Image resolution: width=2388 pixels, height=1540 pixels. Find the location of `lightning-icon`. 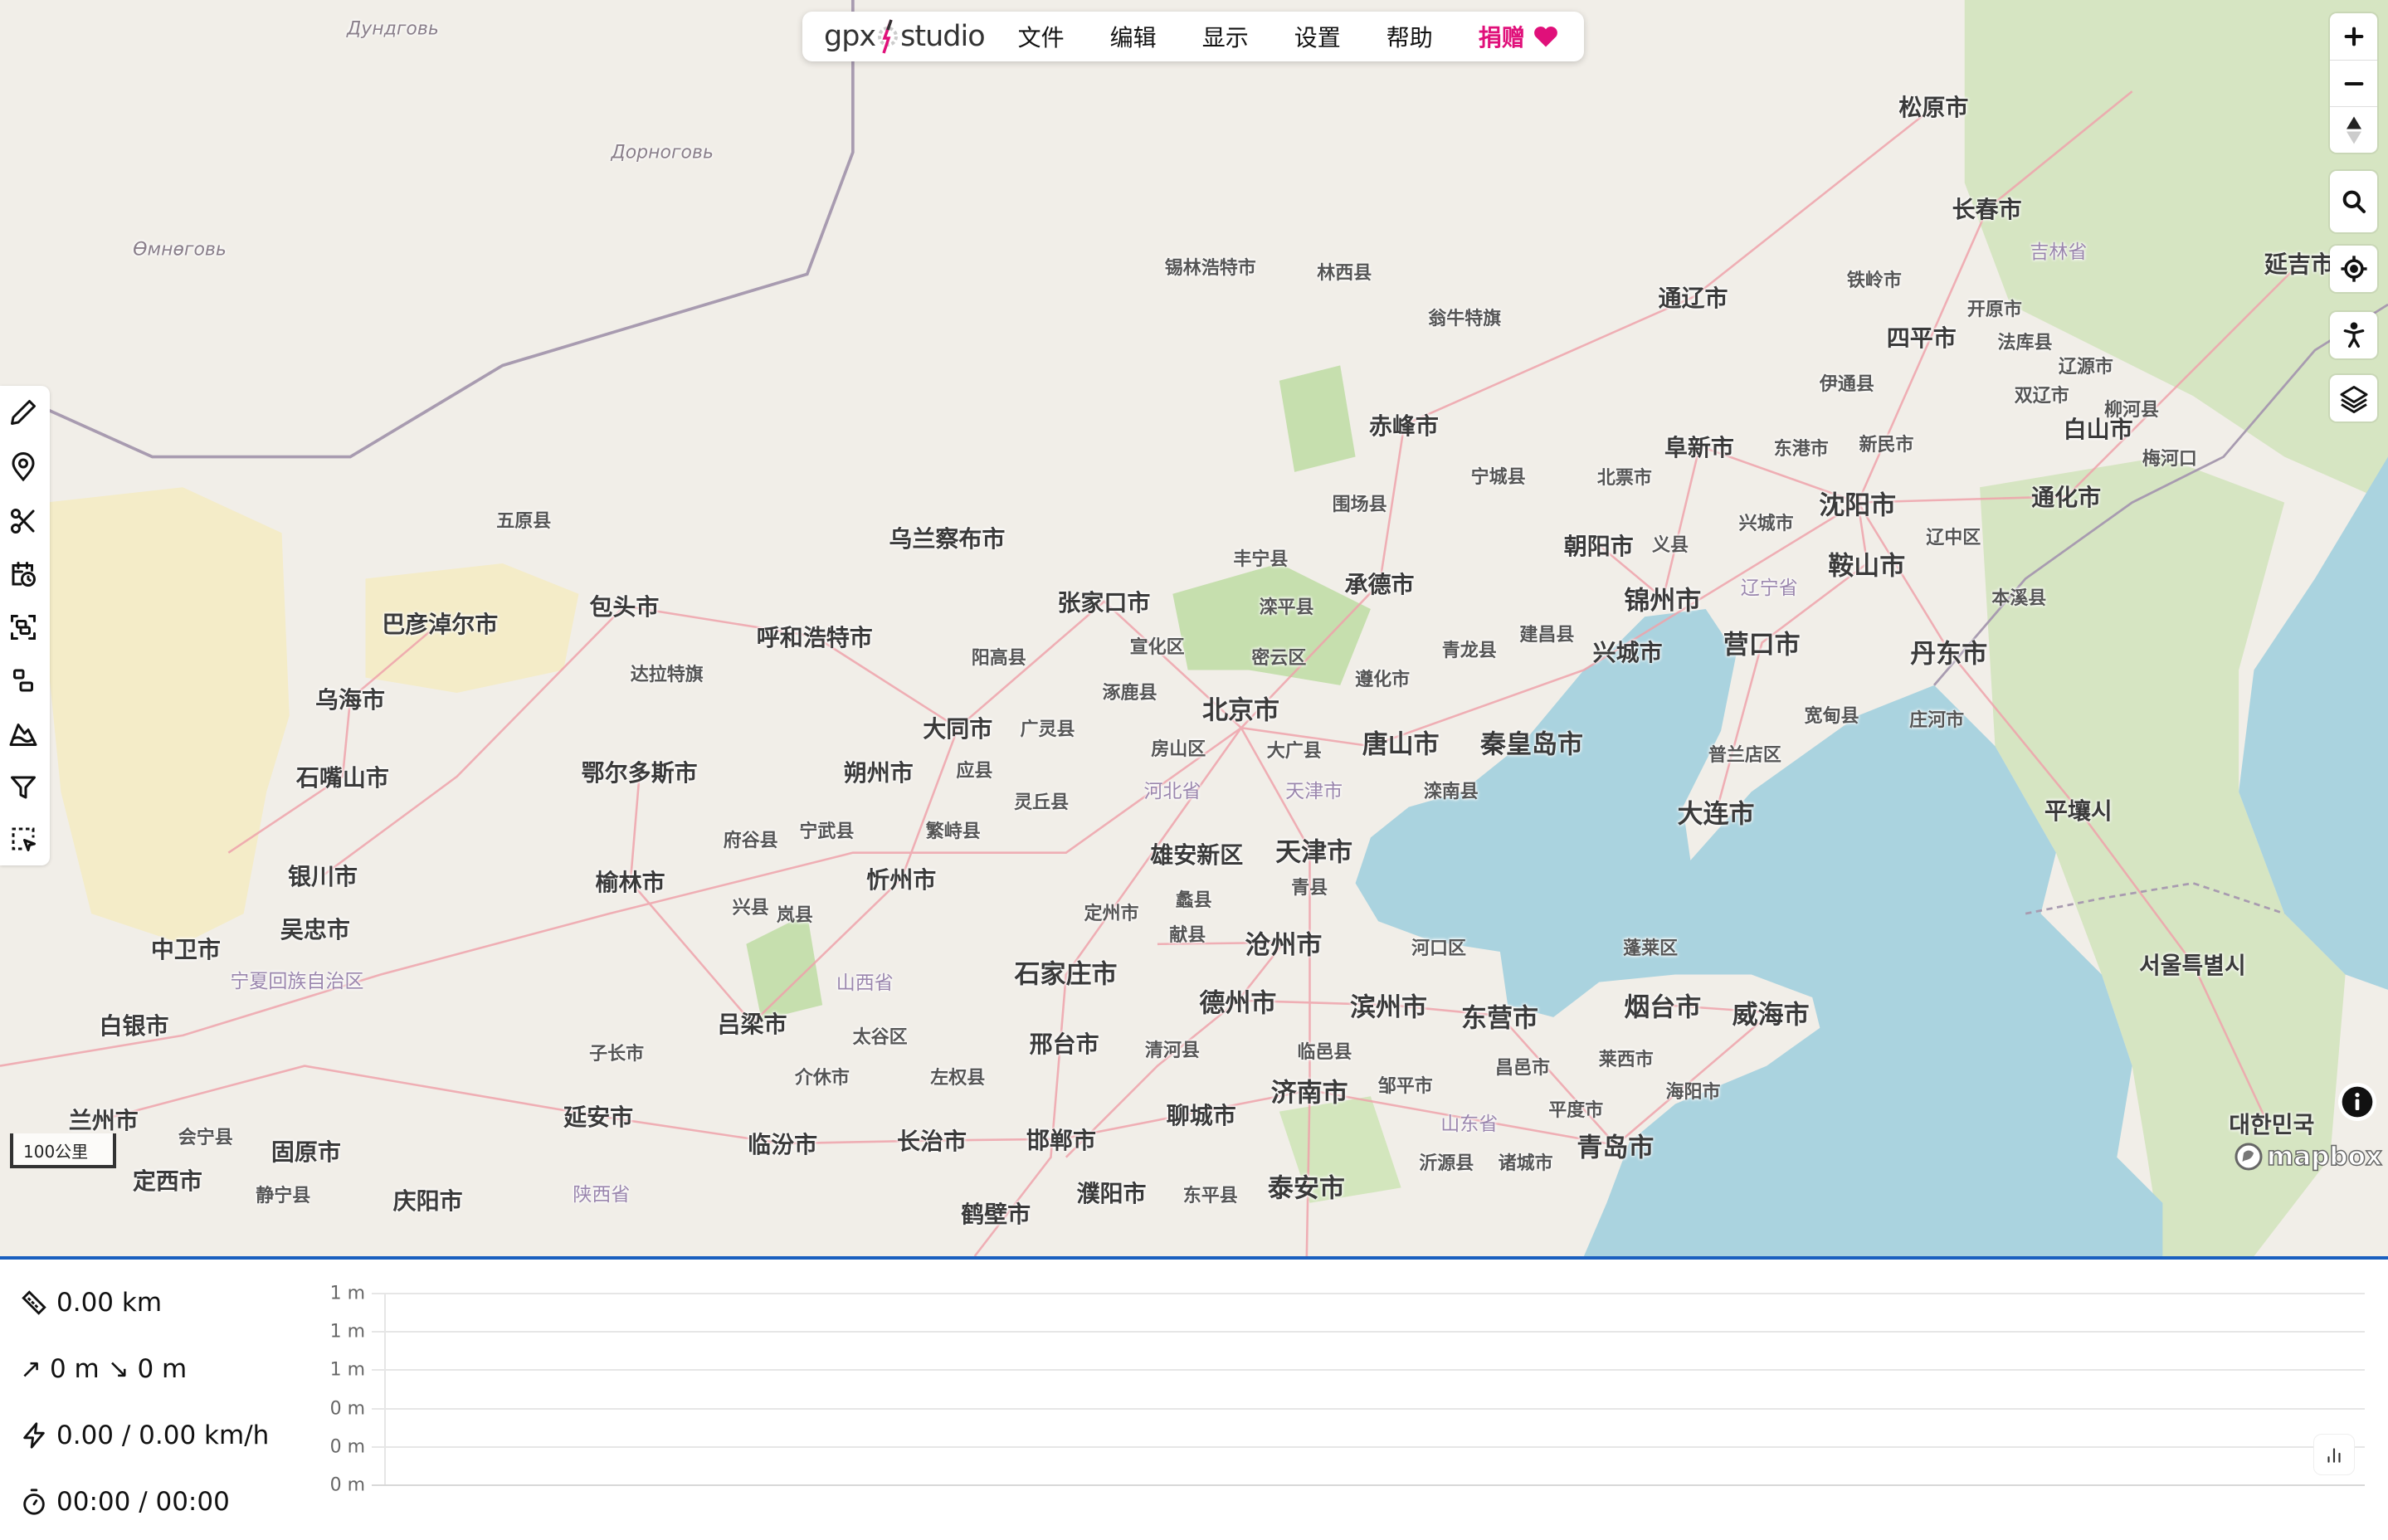

lightning-icon is located at coordinates (34, 1435).